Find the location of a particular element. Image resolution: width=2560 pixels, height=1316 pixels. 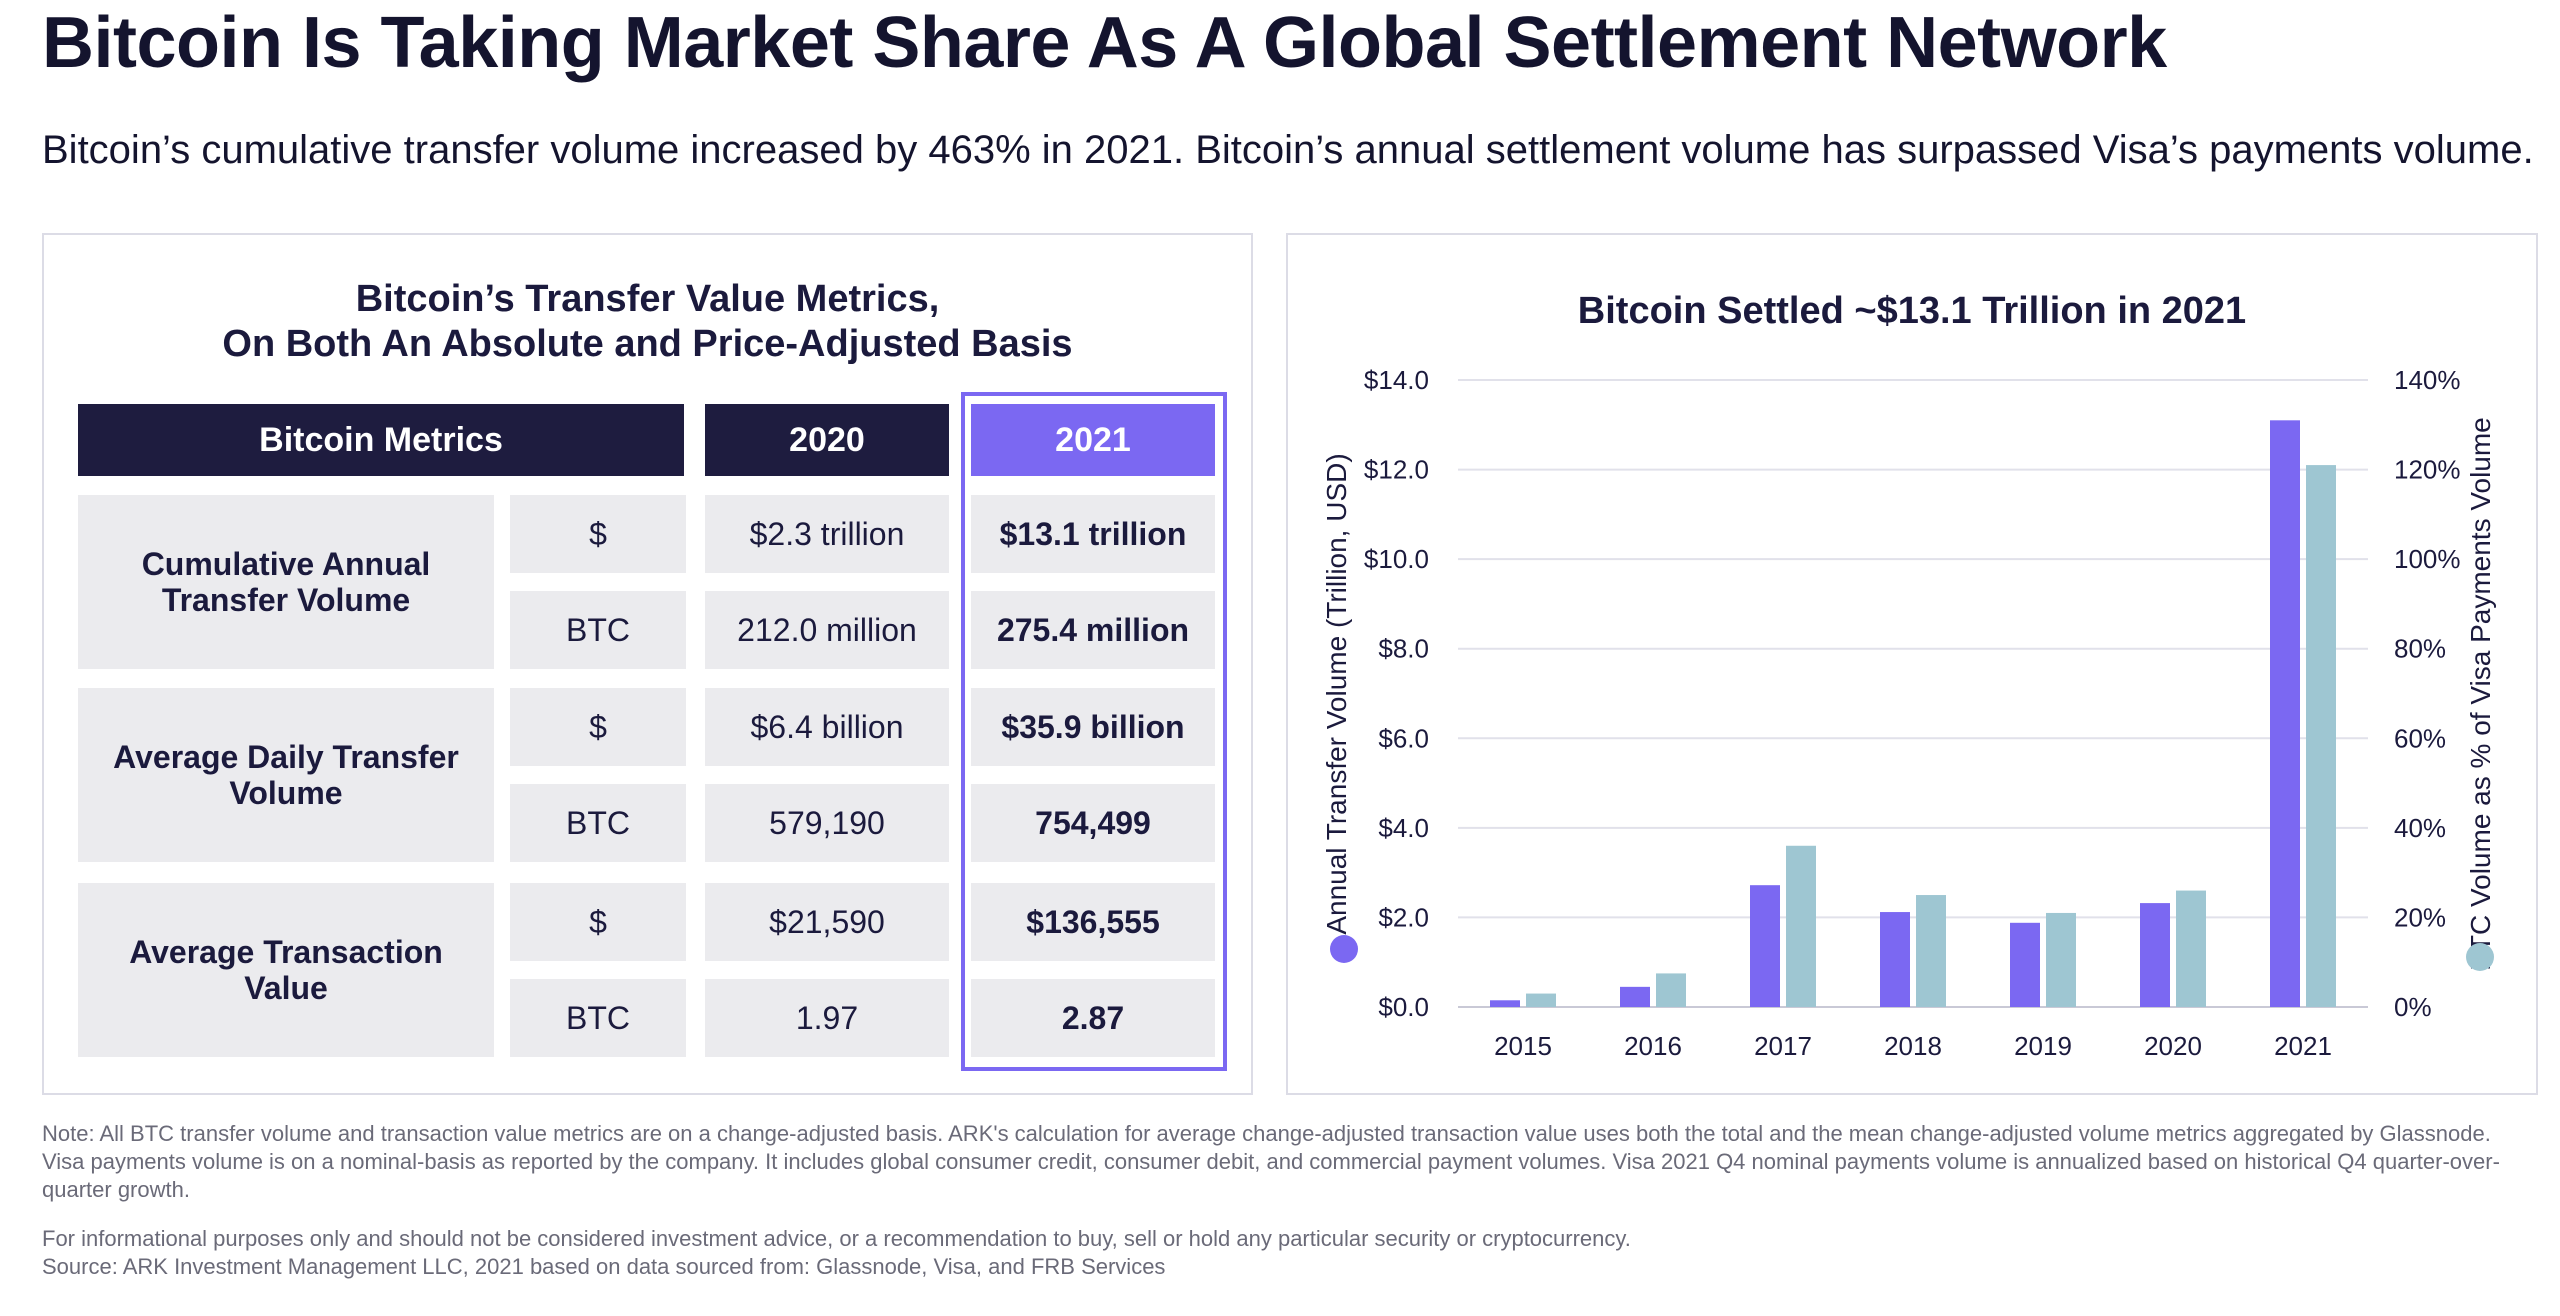

y-tick-label: $8.0 is located at coordinates (1403, 649).